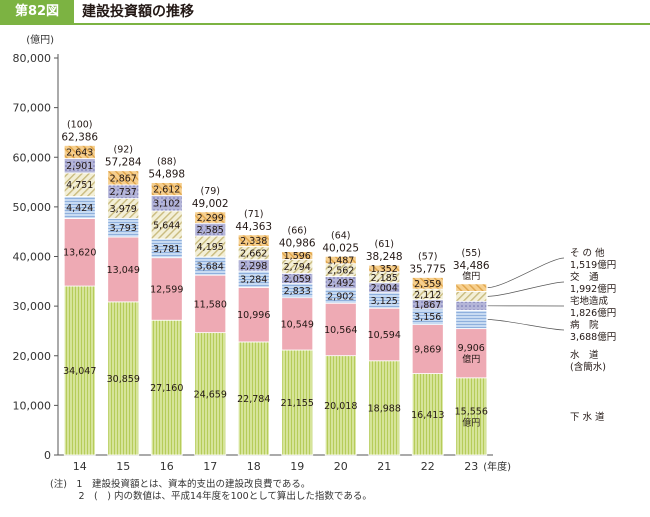 This screenshot has width=650, height=517. Describe the element at coordinates (123, 209) in the screenshot. I see `segment-value-label: 3,979` at that location.